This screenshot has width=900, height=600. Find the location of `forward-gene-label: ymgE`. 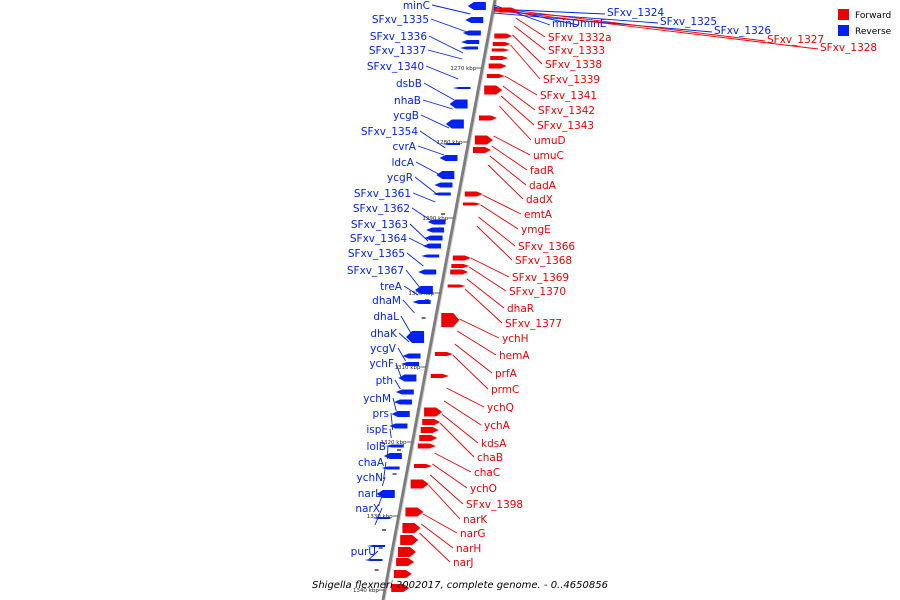

forward-gene-label: ymgE is located at coordinates (536, 230).